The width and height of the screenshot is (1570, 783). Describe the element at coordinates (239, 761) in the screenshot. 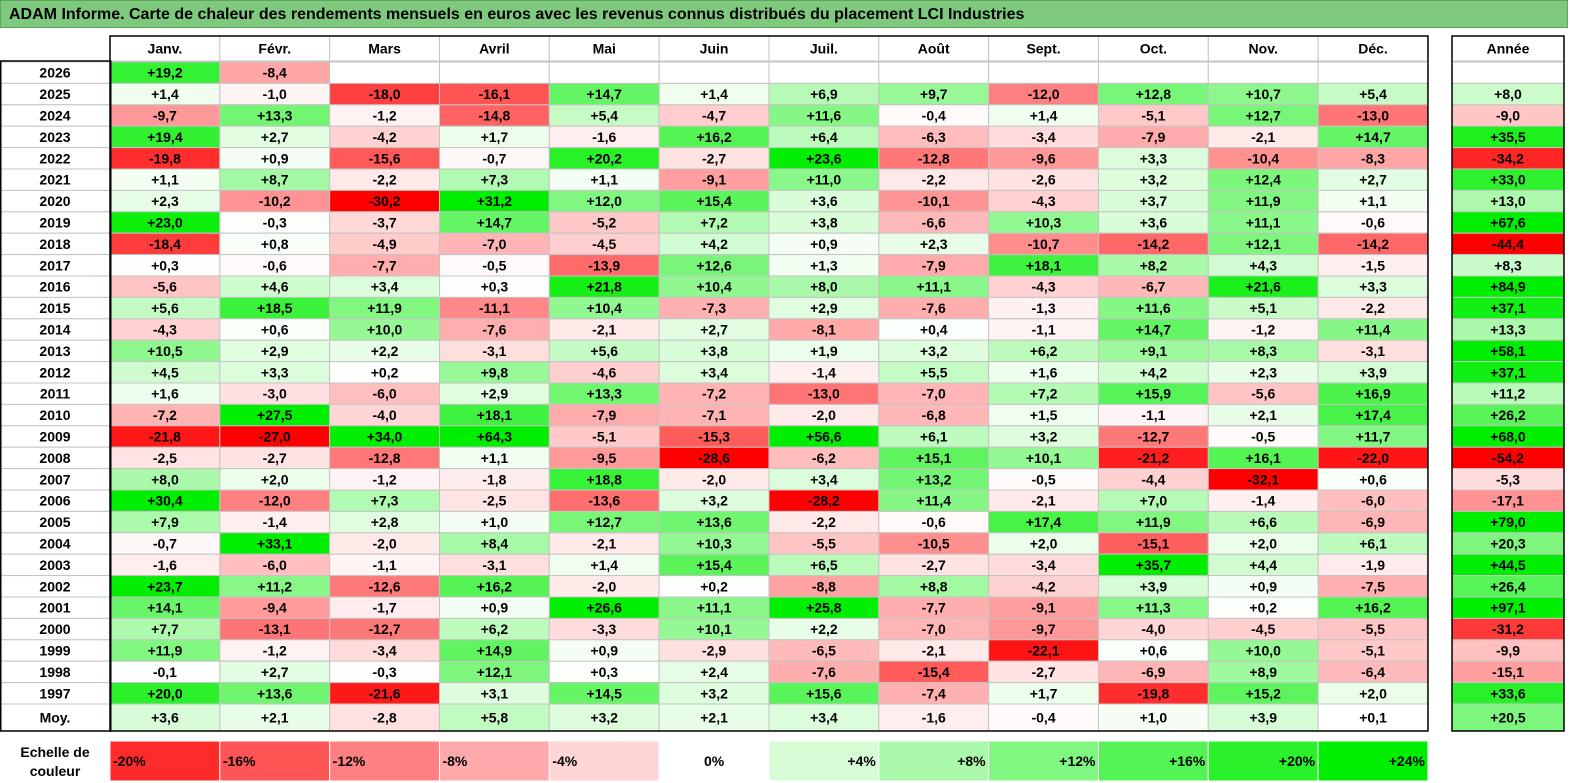

I see `scale-swatch-label: -16%` at that location.